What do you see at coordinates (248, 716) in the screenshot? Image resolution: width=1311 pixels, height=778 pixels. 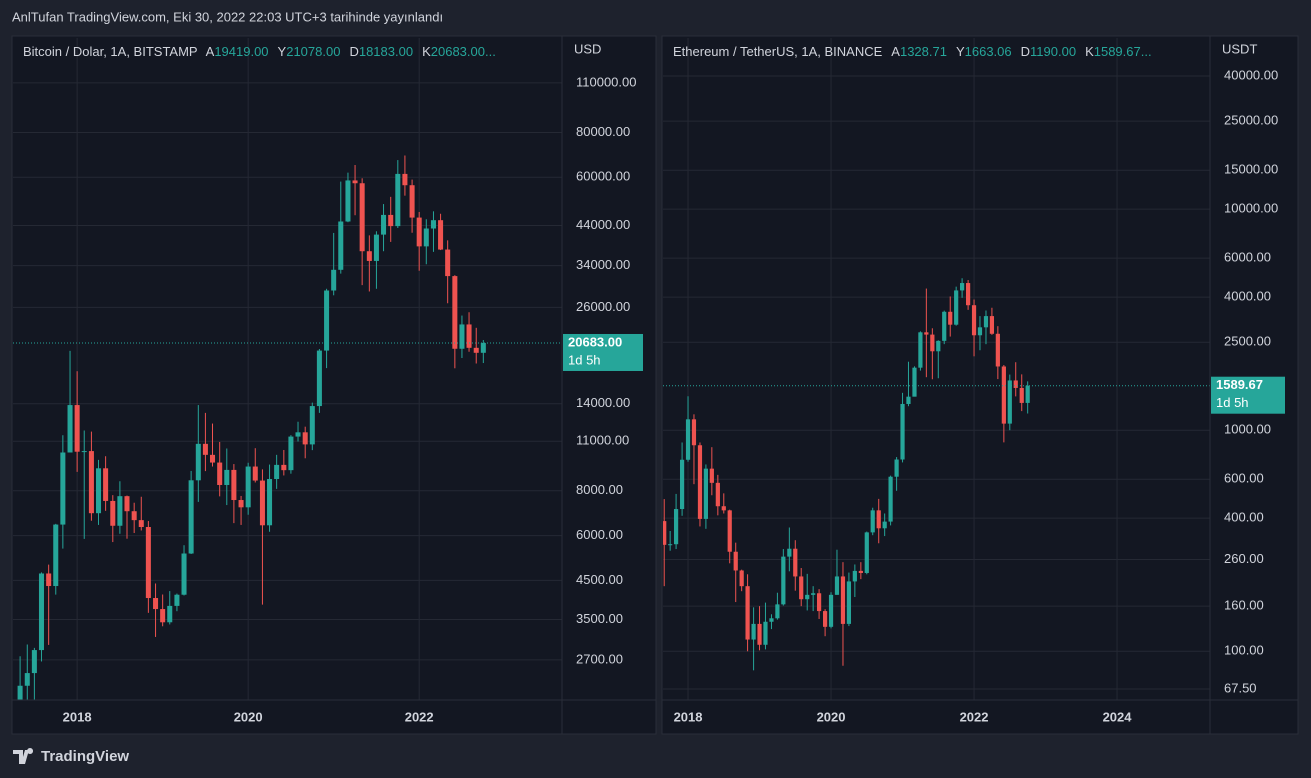 I see `x-tick-label: 2020` at bounding box center [248, 716].